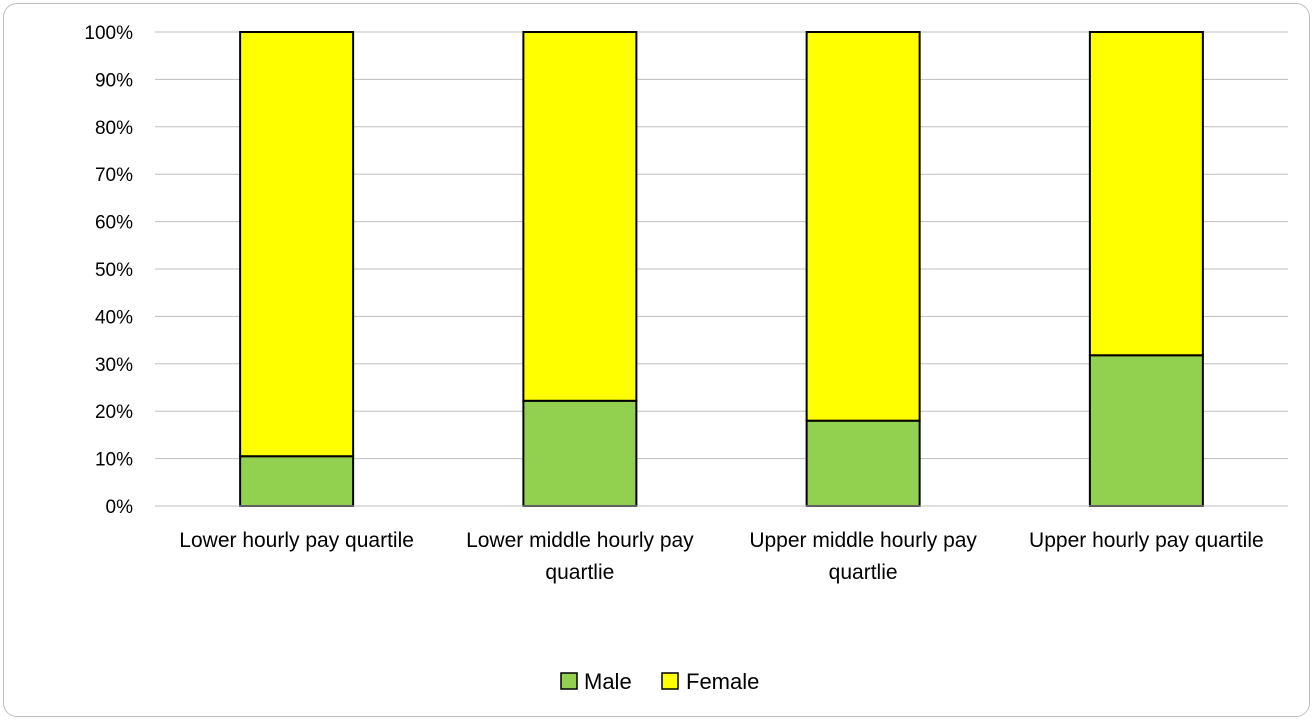 The width and height of the screenshot is (1315, 722). What do you see at coordinates (114, 175) in the screenshot?
I see `y-tick-label: 70%` at bounding box center [114, 175].